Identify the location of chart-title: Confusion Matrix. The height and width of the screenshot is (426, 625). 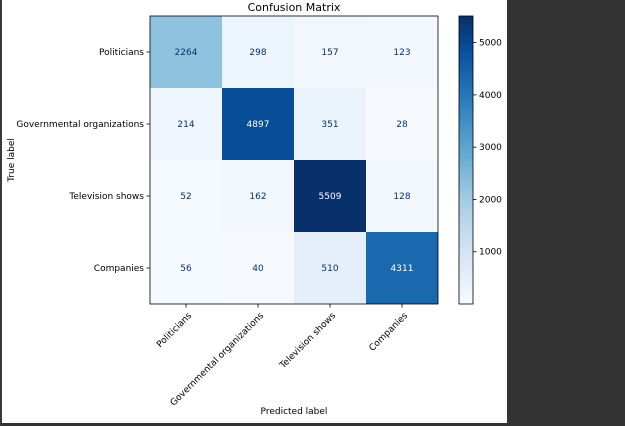
(294, 7).